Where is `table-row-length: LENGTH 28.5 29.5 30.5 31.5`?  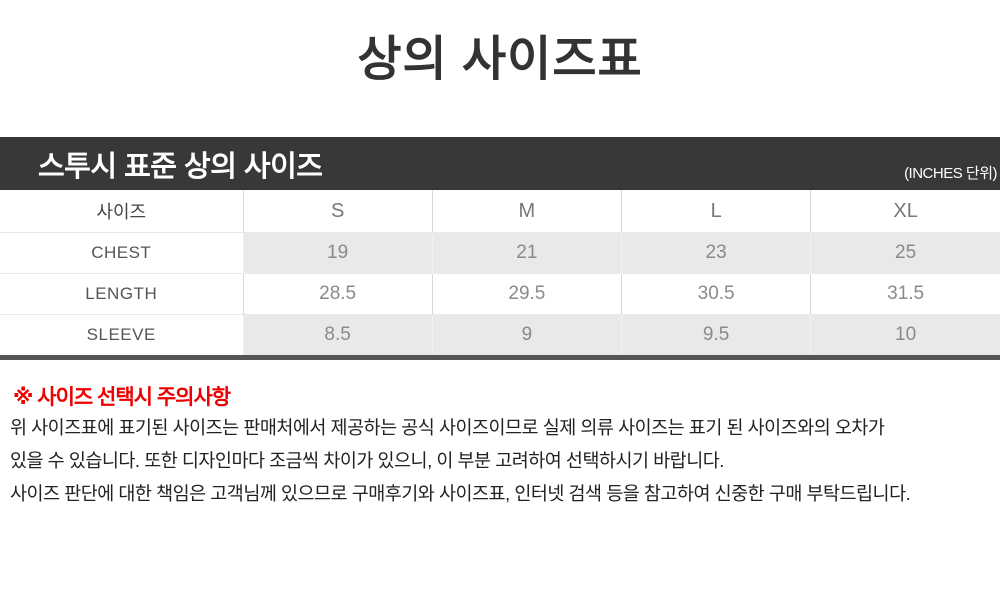 table-row-length: LENGTH 28.5 29.5 30.5 31.5 is located at coordinates (500, 294).